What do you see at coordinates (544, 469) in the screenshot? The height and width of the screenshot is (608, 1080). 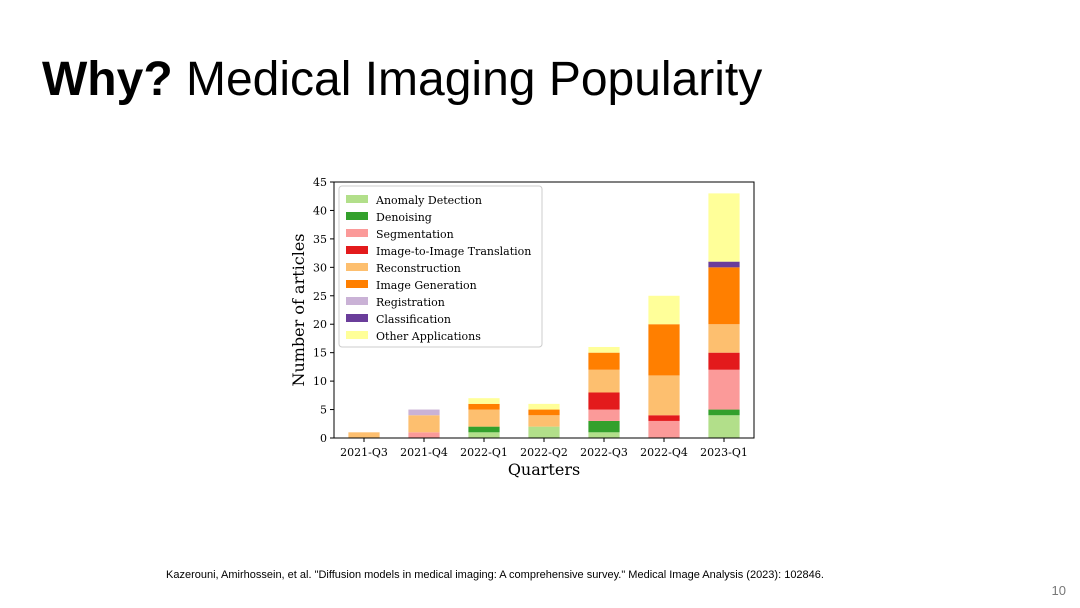 I see `x-axis-label: Quarters` at bounding box center [544, 469].